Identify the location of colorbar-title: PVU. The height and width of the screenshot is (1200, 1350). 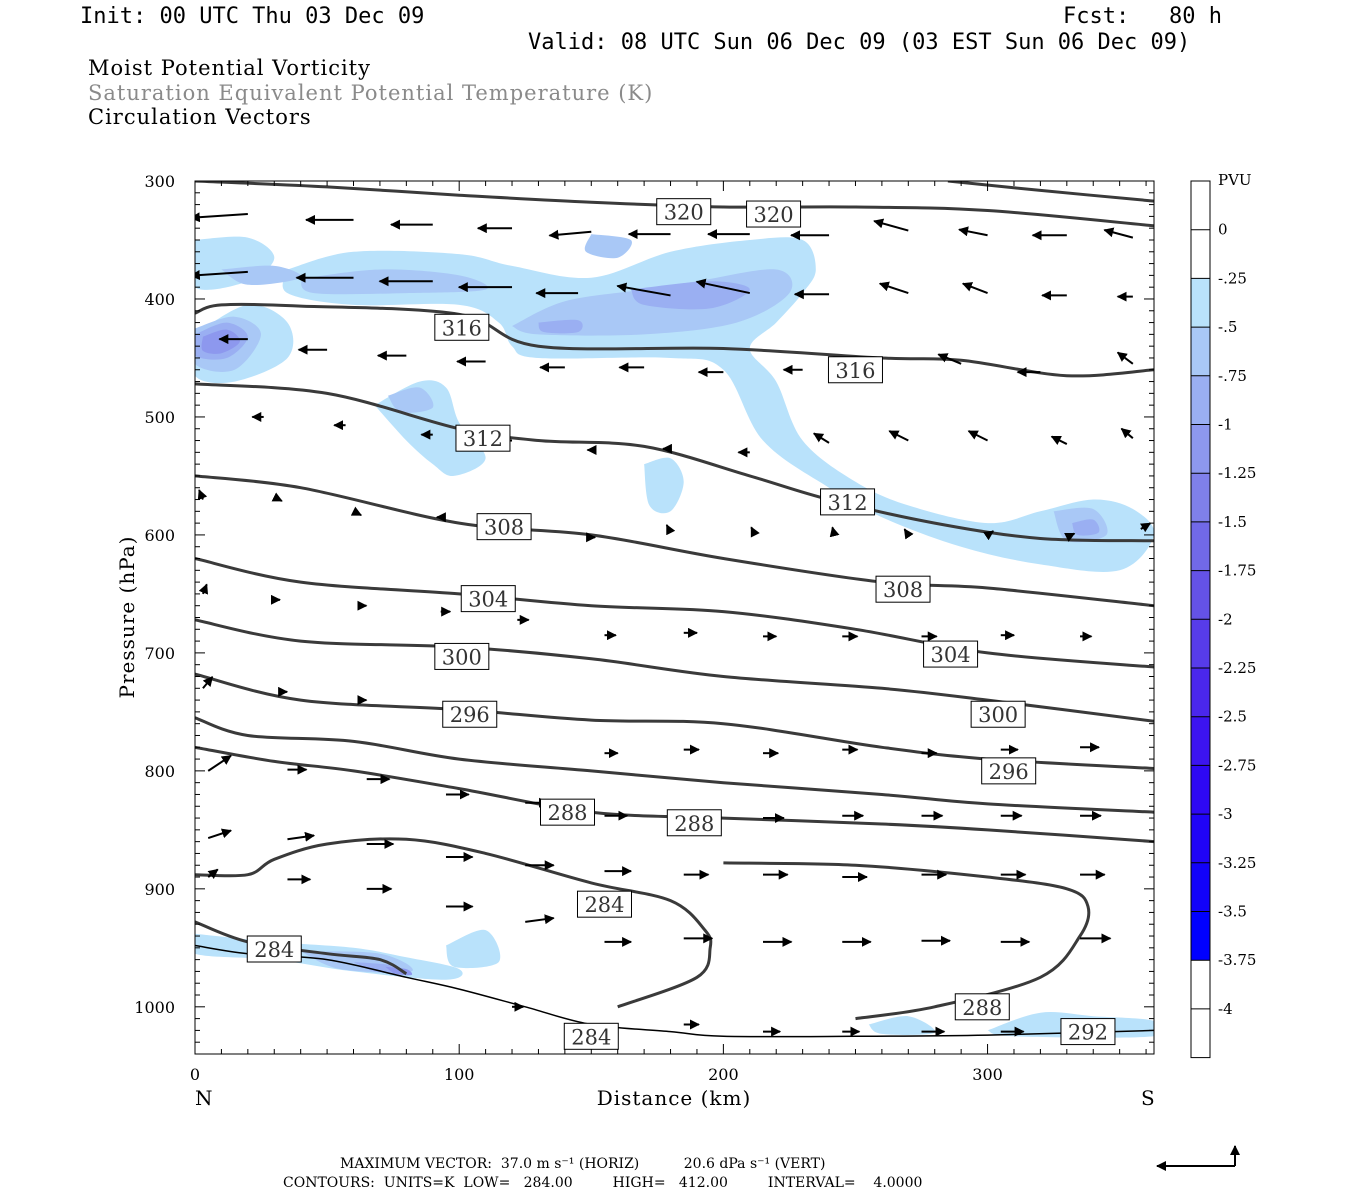
(1235, 180).